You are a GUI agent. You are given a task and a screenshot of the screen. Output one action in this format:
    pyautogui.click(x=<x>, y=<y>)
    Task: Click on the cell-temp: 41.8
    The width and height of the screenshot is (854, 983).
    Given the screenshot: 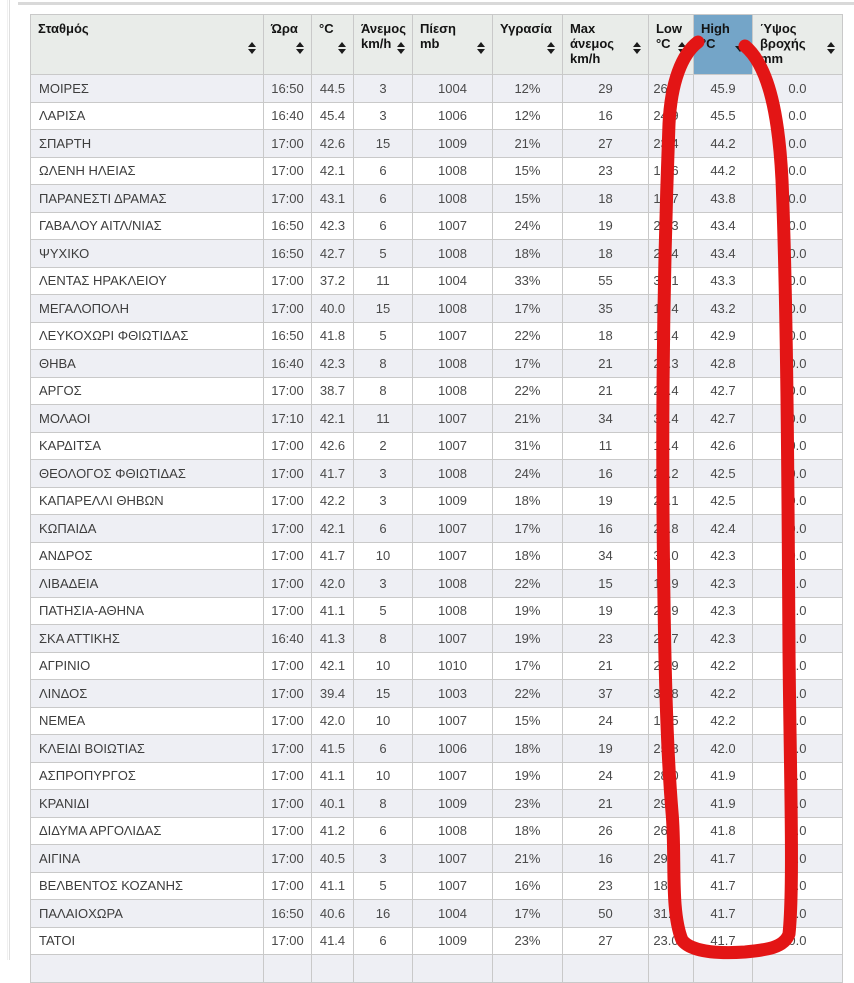 What is the action you would take?
    pyautogui.click(x=332, y=335)
    